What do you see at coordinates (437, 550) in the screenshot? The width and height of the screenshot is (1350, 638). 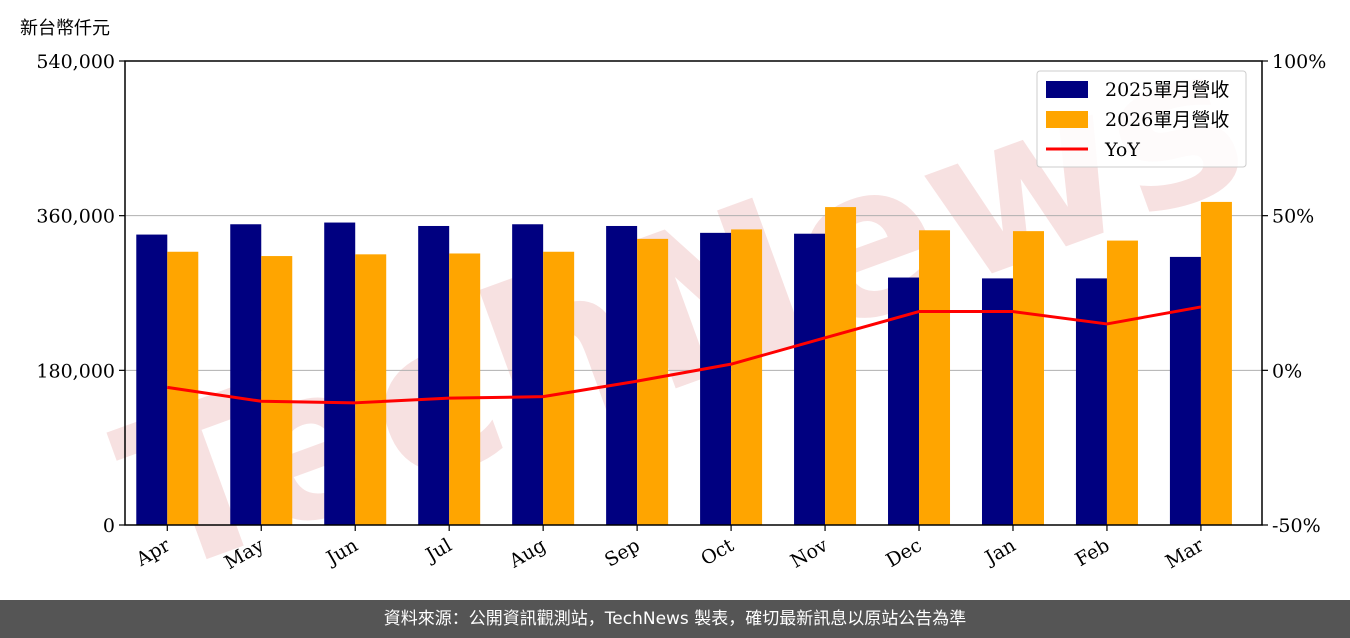 I see `x-tick-label-jul: Jul` at bounding box center [437, 550].